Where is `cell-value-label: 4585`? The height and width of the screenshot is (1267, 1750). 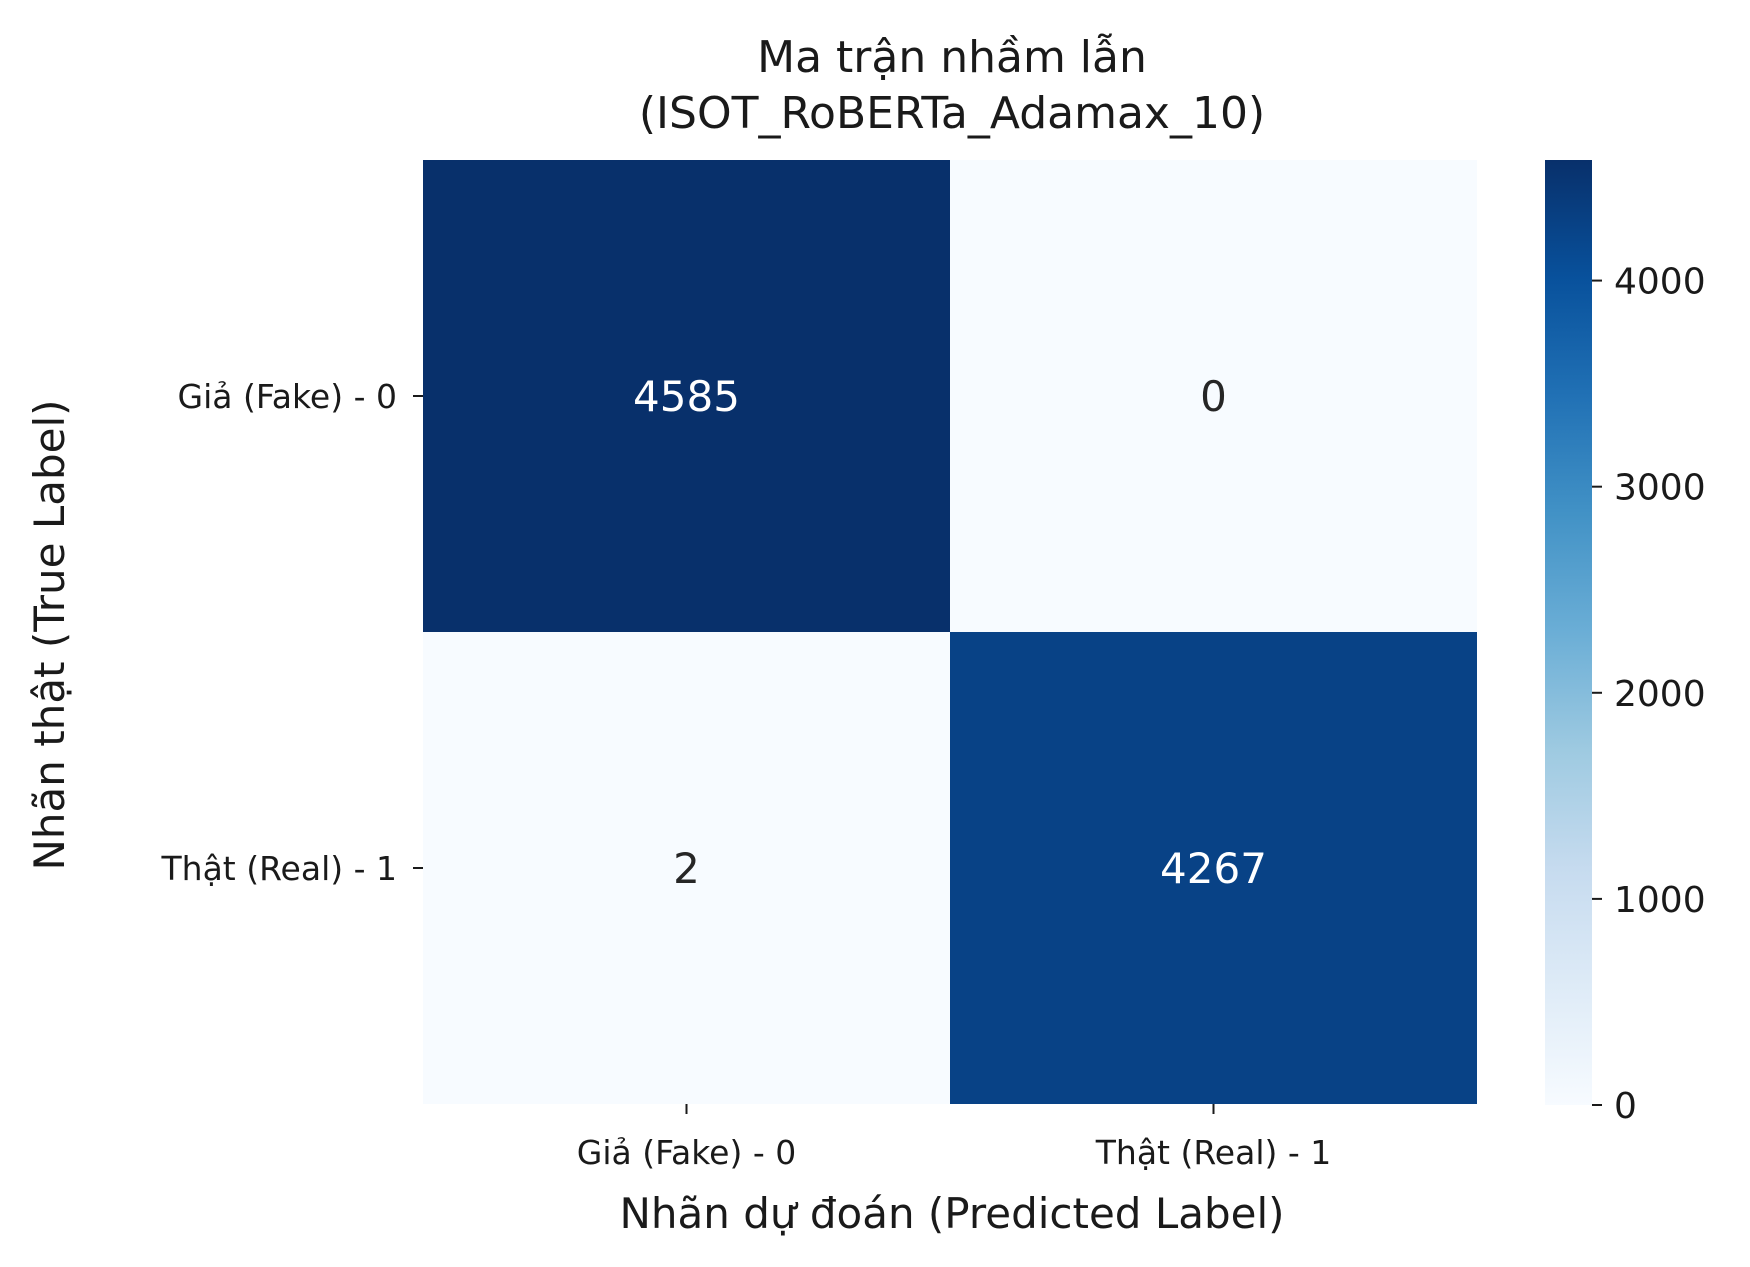 cell-value-label: 4585 is located at coordinates (686, 396).